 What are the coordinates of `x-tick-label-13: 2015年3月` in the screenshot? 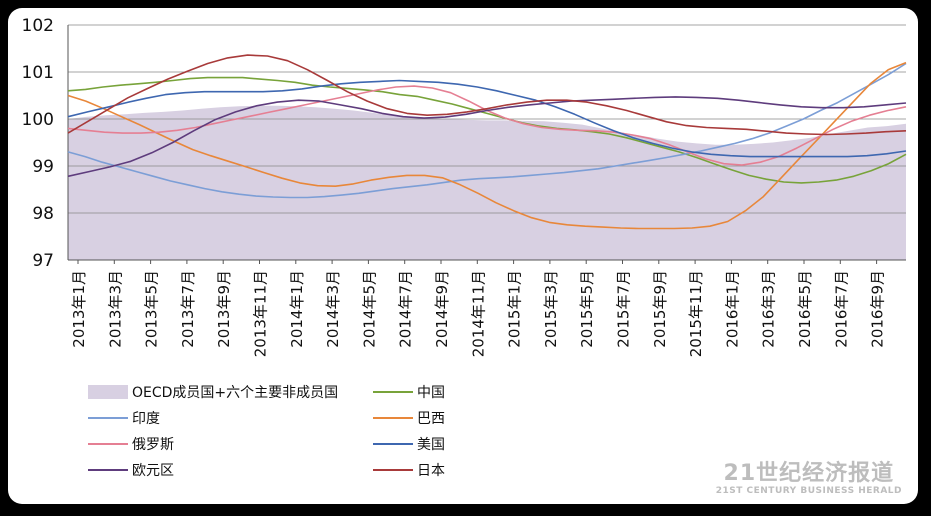 It's located at (551, 309).